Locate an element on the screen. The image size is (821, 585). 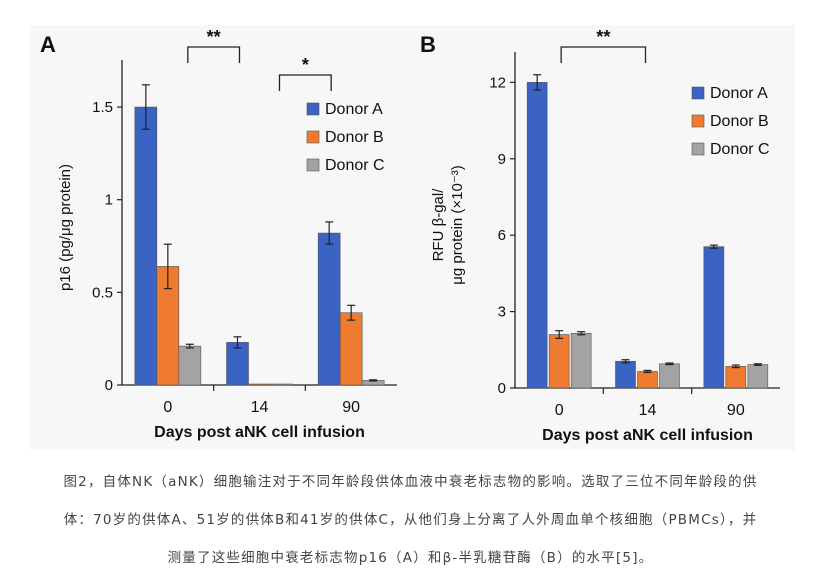
y-tick-label: 9 is located at coordinates (502, 159).